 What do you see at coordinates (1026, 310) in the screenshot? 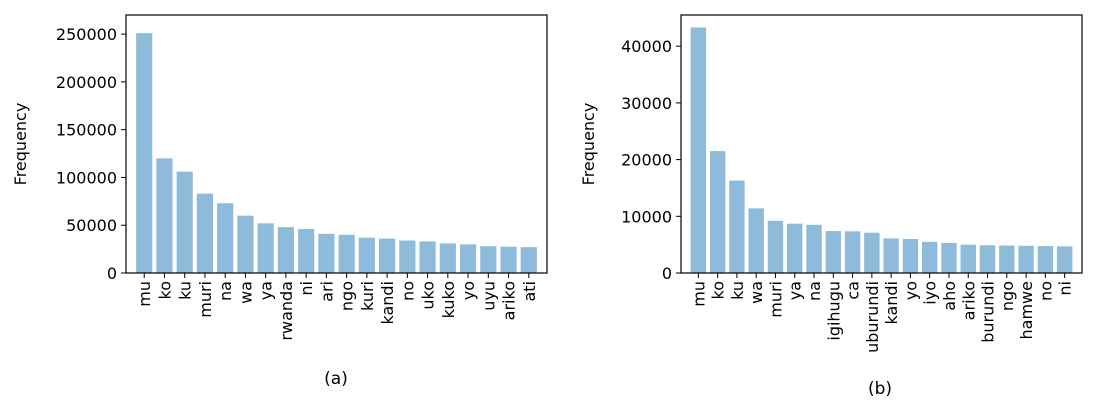
I see `x-tick-label: hamwe` at bounding box center [1026, 310].